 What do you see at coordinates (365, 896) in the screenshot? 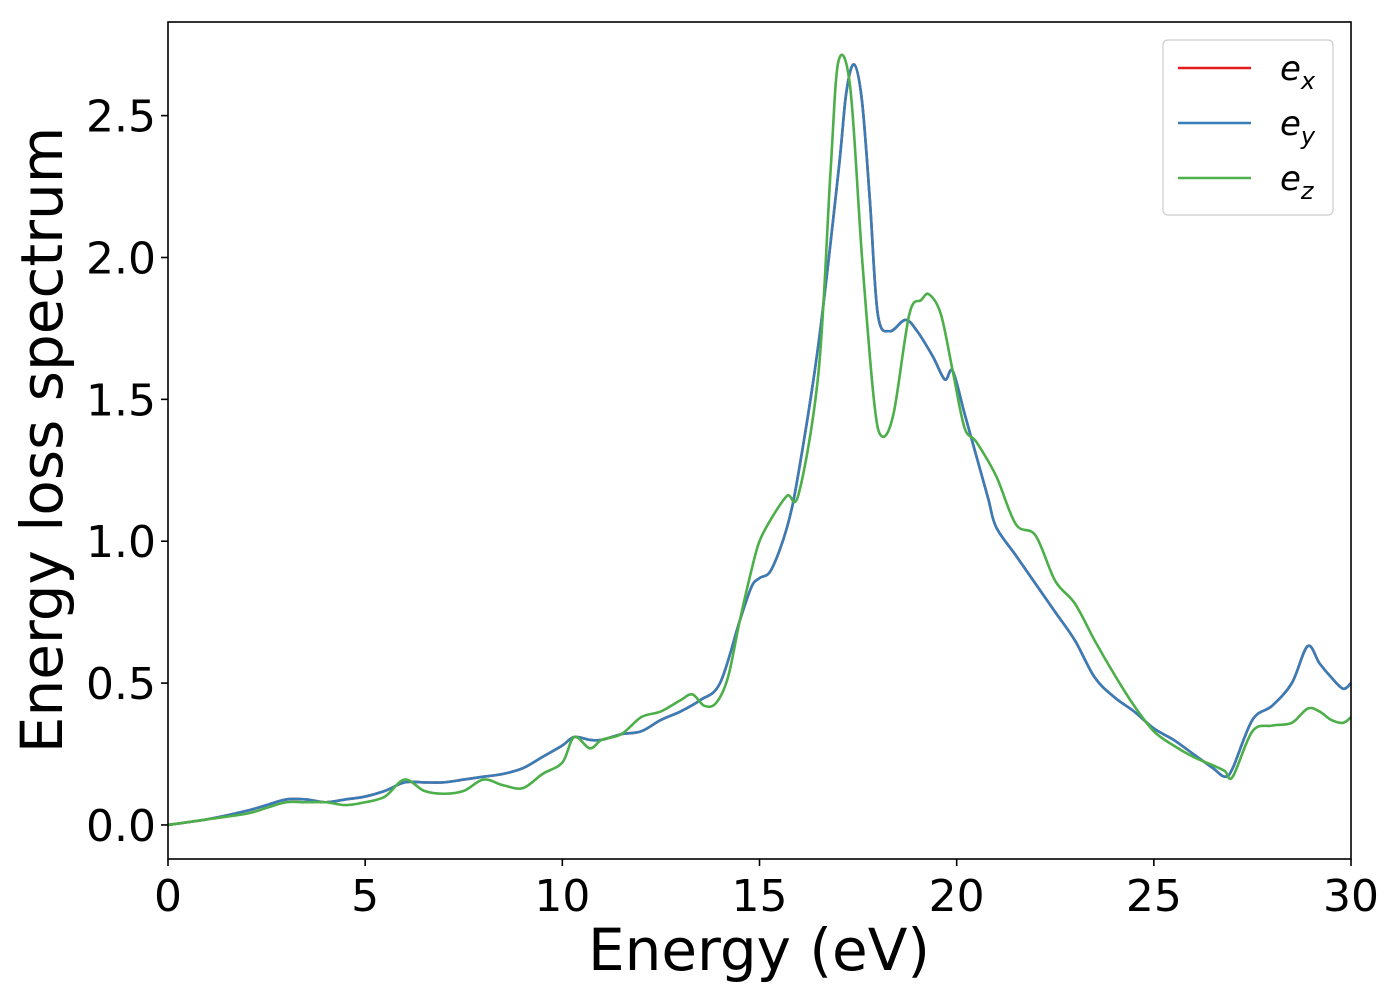
I see `x-tick-label: 5` at bounding box center [365, 896].